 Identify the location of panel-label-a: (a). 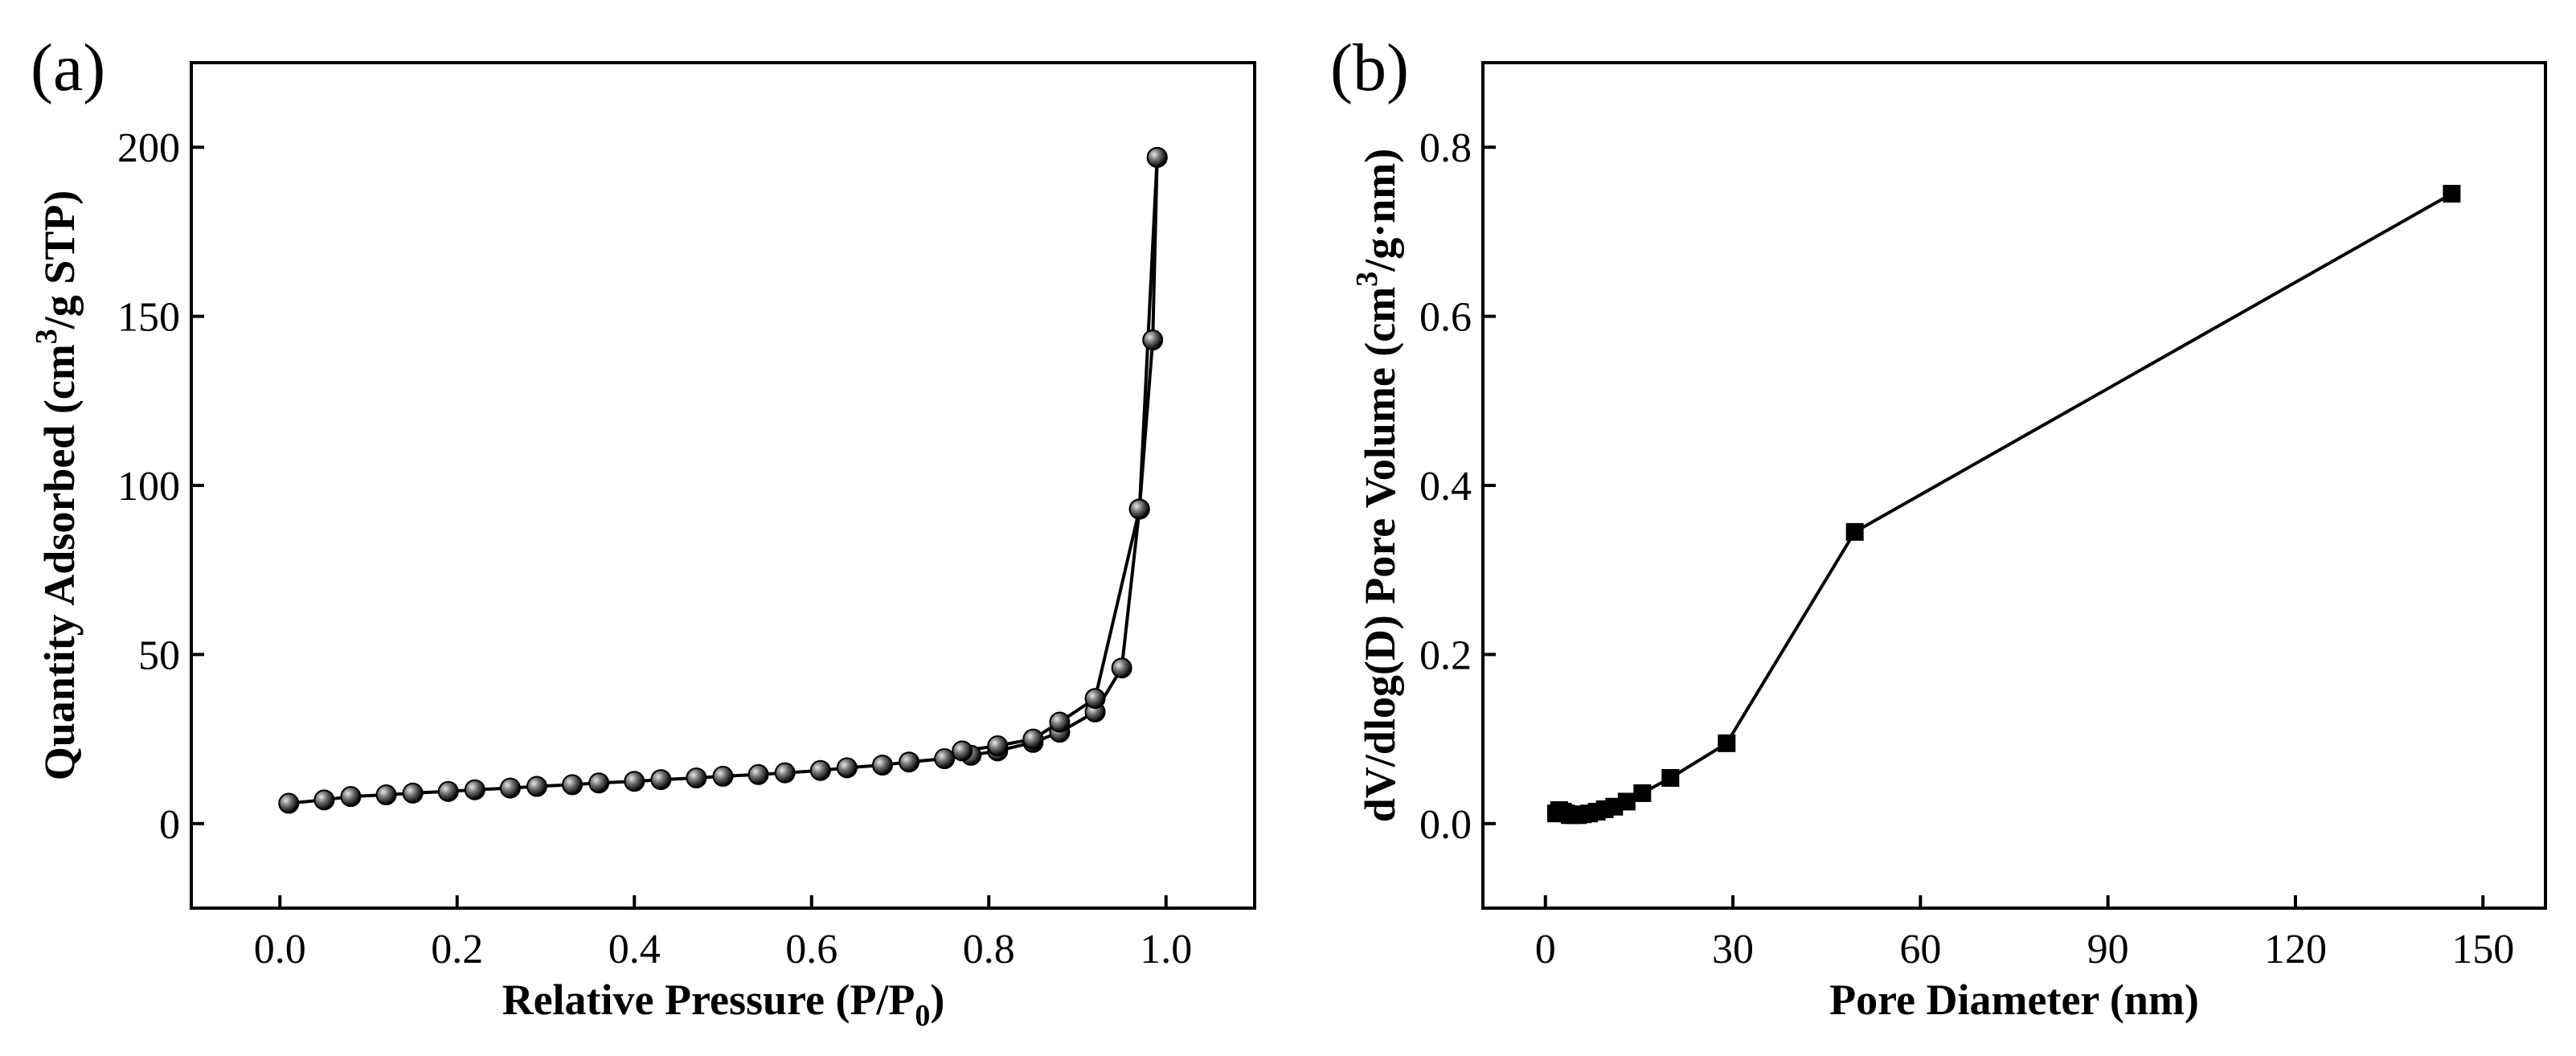
(68, 68).